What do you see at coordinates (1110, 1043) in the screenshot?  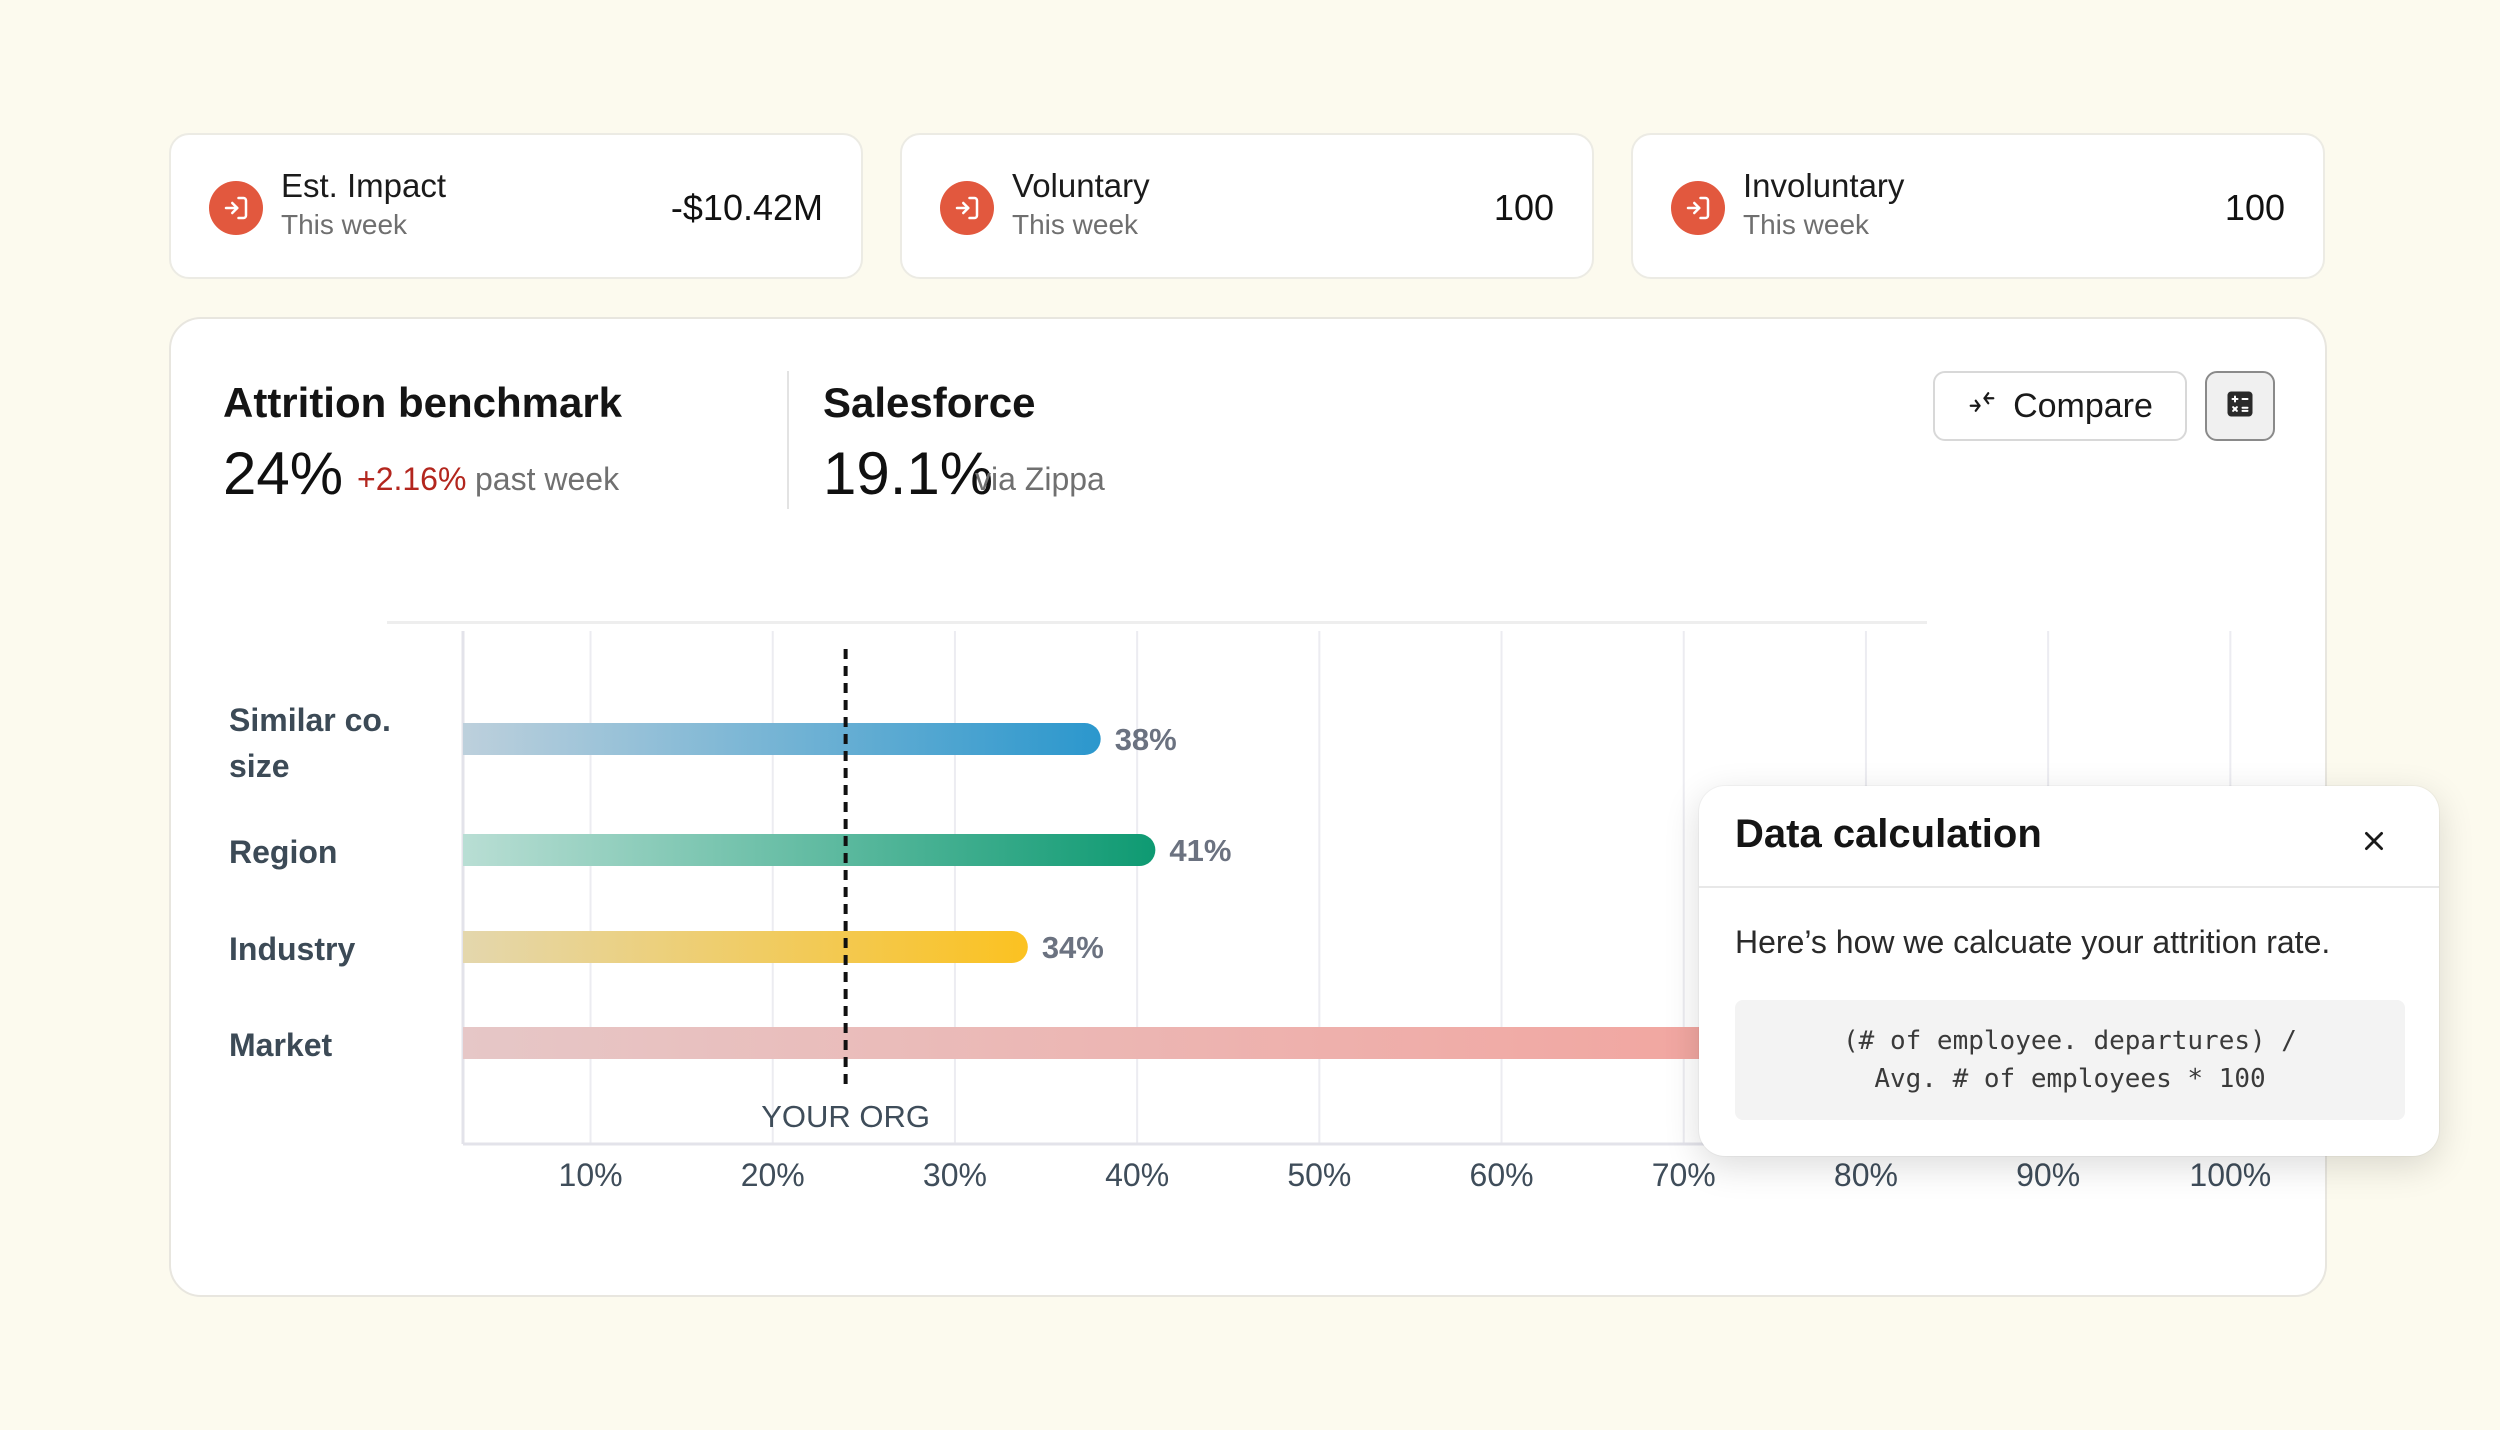 I see `bar-market` at bounding box center [1110, 1043].